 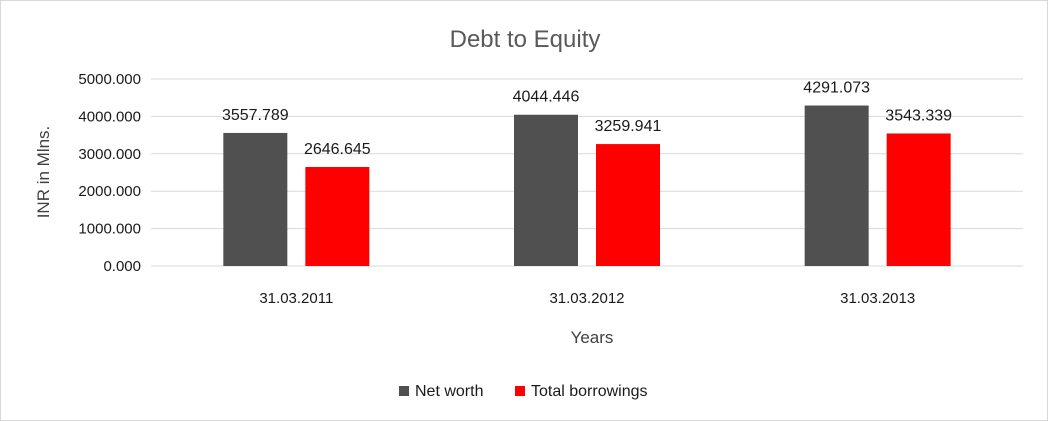 I want to click on y-axis-title: INR in Mlns., so click(x=43, y=172).